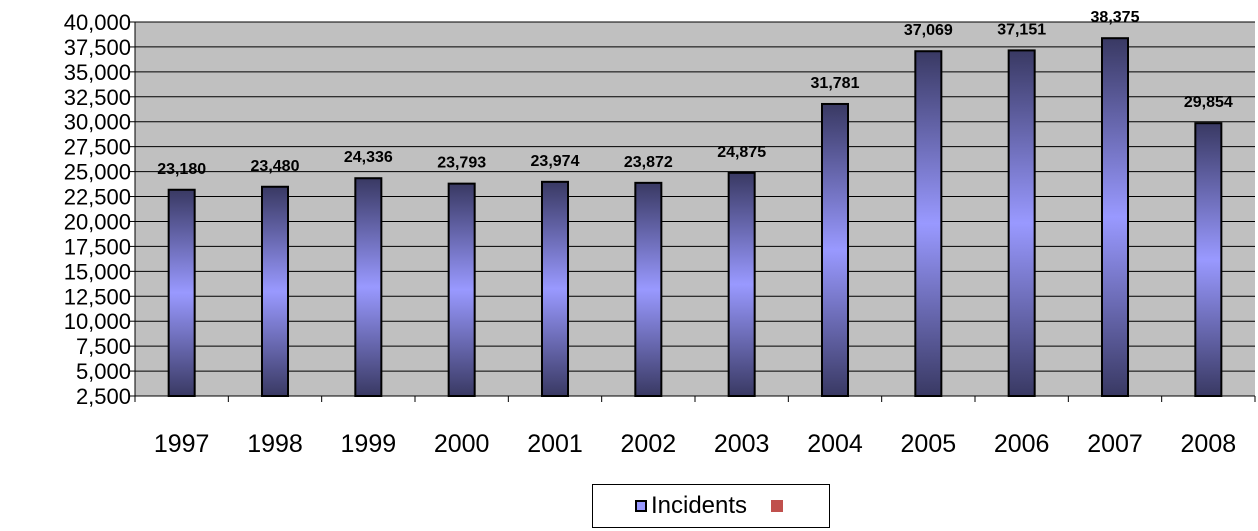 The width and height of the screenshot is (1258, 531). What do you see at coordinates (928, 30) in the screenshot?
I see `data-label: 37,069` at bounding box center [928, 30].